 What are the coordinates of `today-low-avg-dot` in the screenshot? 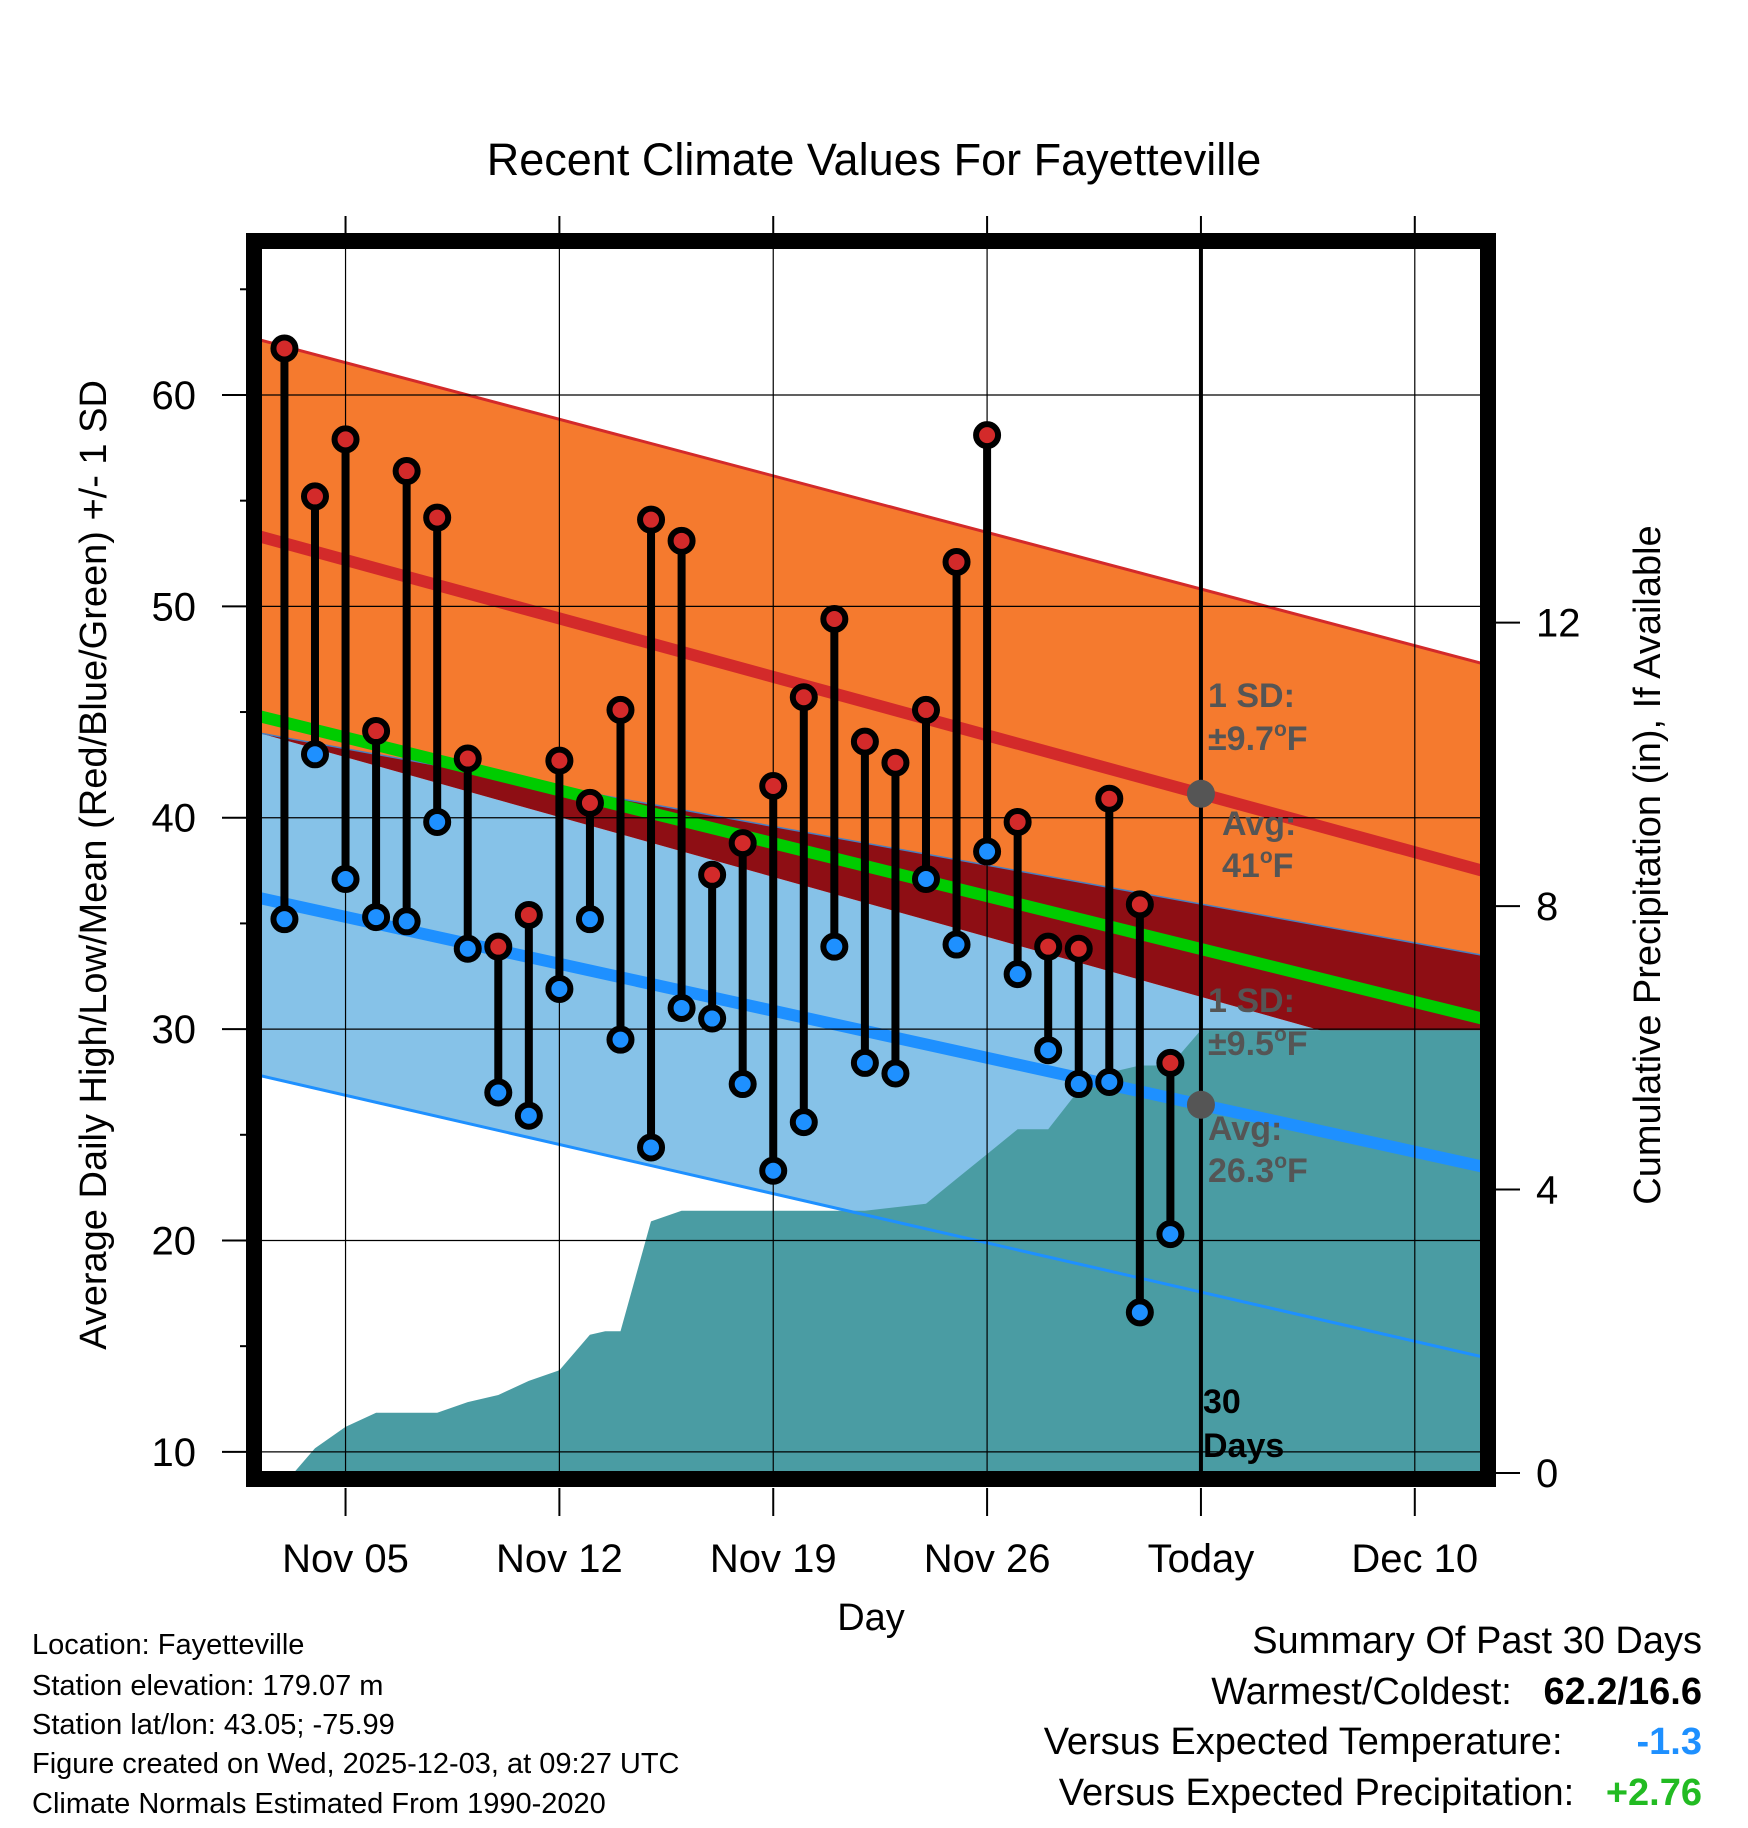 It's located at (1200, 1104).